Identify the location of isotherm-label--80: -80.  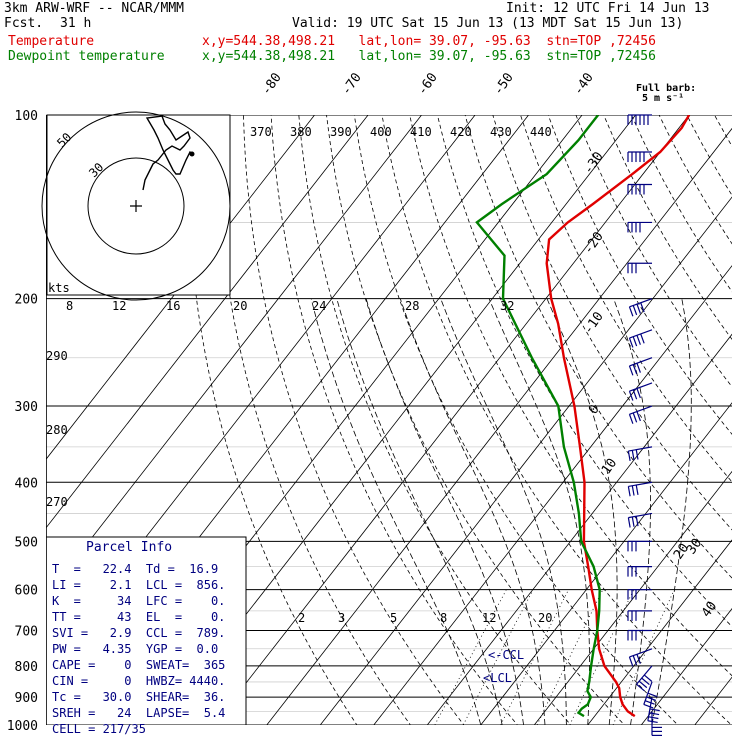
(272, 84).